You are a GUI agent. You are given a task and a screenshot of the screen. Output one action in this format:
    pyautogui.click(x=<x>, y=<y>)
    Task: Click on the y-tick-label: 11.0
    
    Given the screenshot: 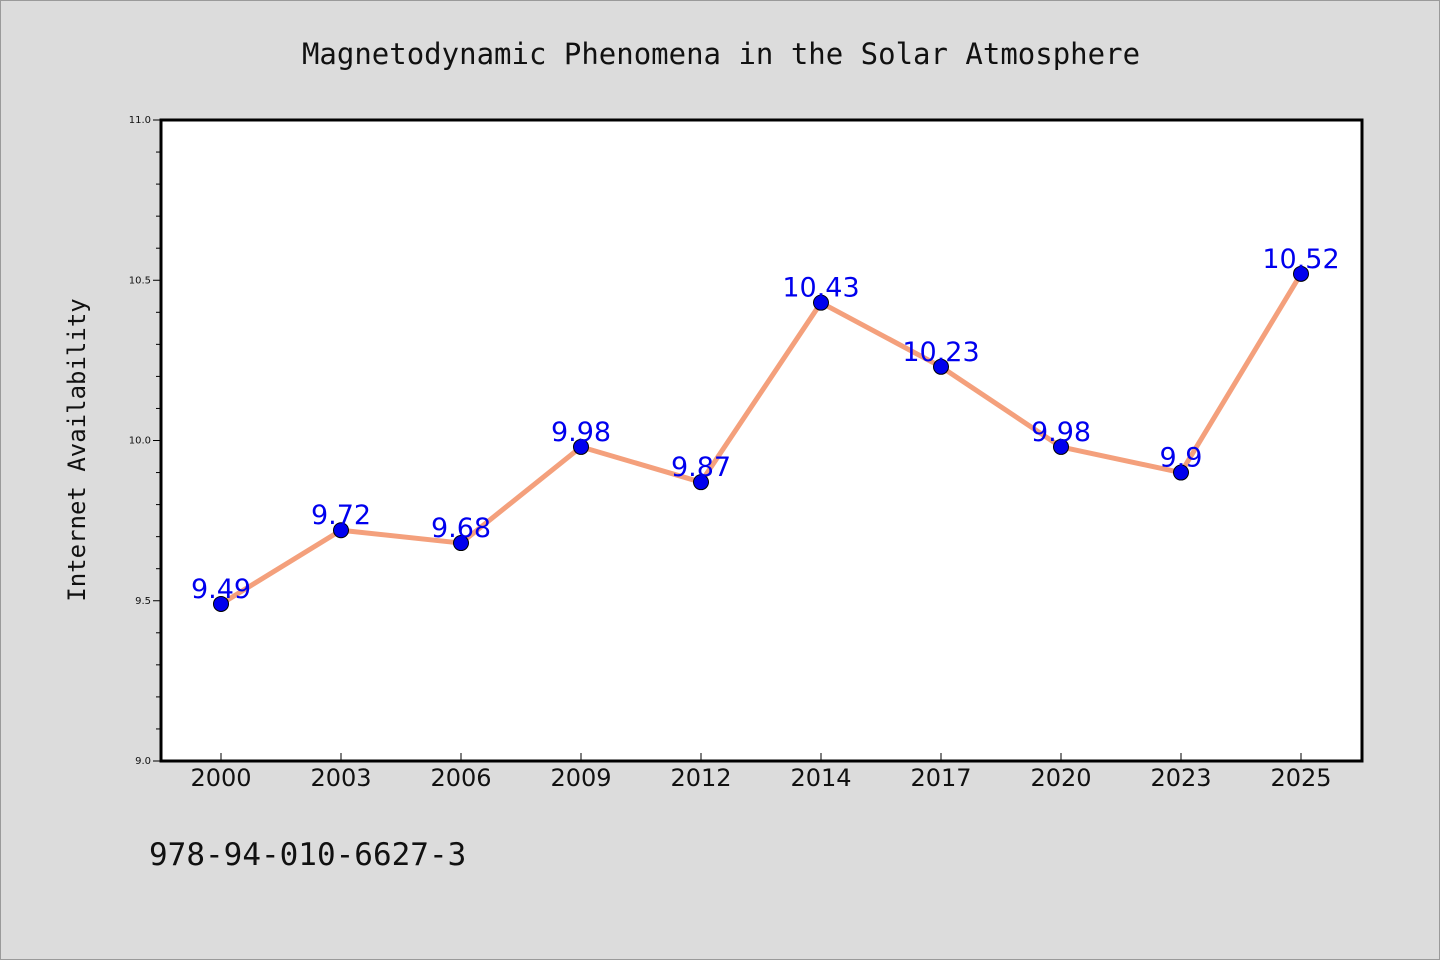 What is the action you would take?
    pyautogui.click(x=140, y=120)
    